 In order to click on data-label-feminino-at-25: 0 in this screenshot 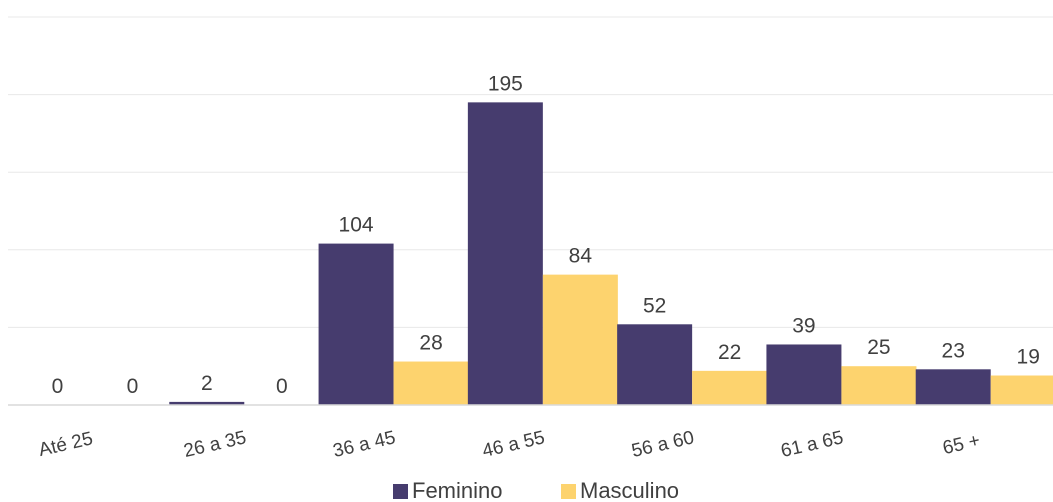, I will do `click(58, 386)`.